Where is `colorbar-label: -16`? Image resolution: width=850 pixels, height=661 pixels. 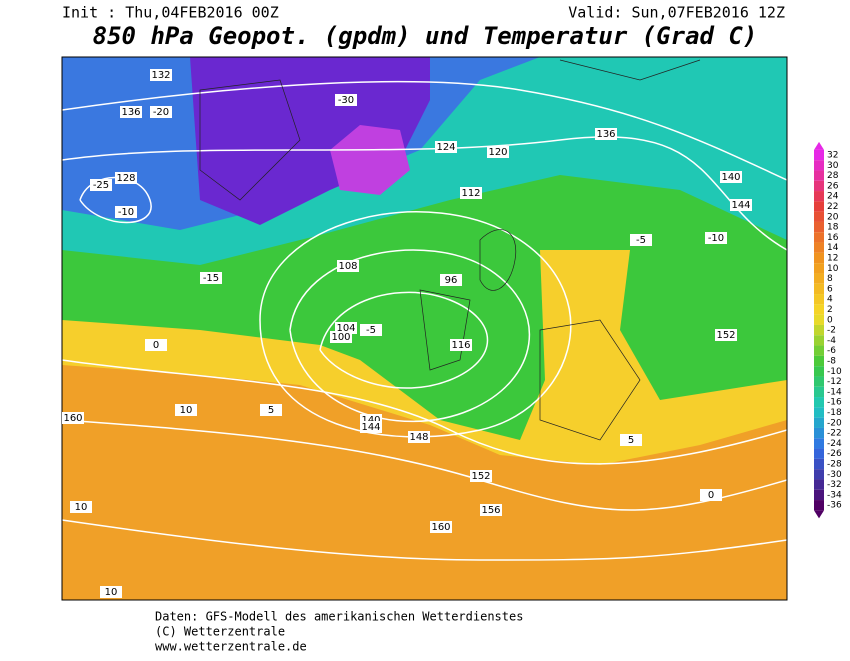 colorbar-label: -16 is located at coordinates (834, 403).